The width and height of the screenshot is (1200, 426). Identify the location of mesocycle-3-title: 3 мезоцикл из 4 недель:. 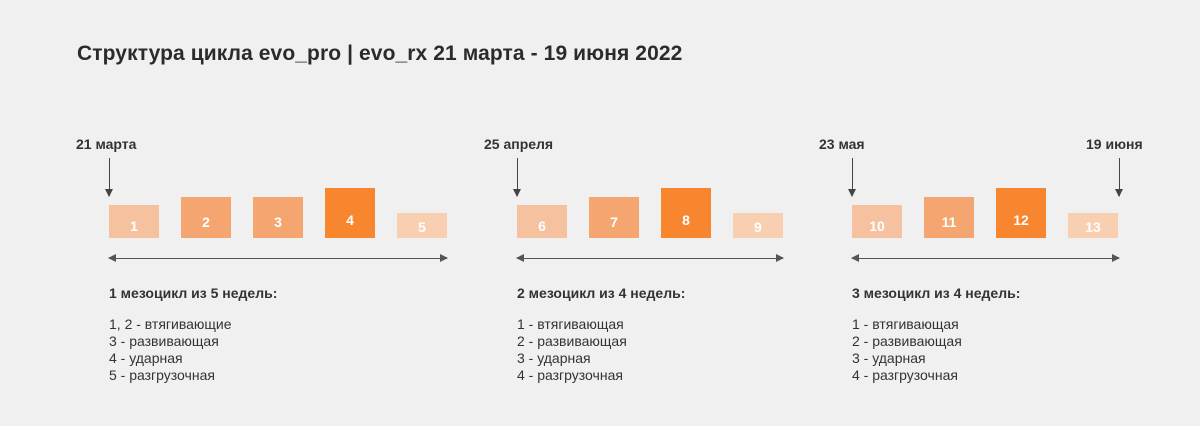
(936, 293).